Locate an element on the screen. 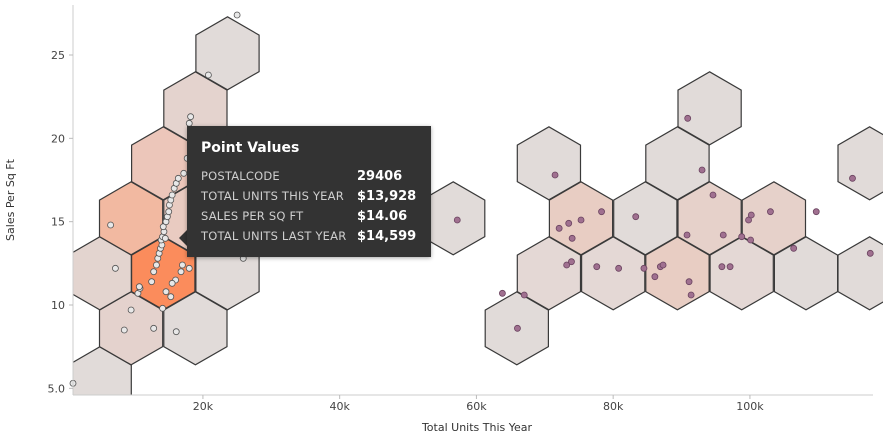 This screenshot has width=883, height=436. tooltip-value: $14,599 is located at coordinates (387, 236).